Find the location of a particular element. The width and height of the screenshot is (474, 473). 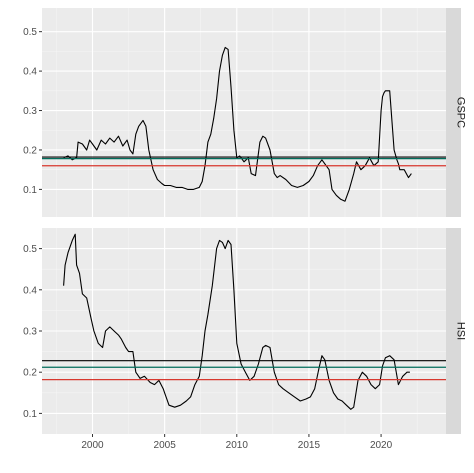

facet-strip-label: HSI is located at coordinates (461, 331).